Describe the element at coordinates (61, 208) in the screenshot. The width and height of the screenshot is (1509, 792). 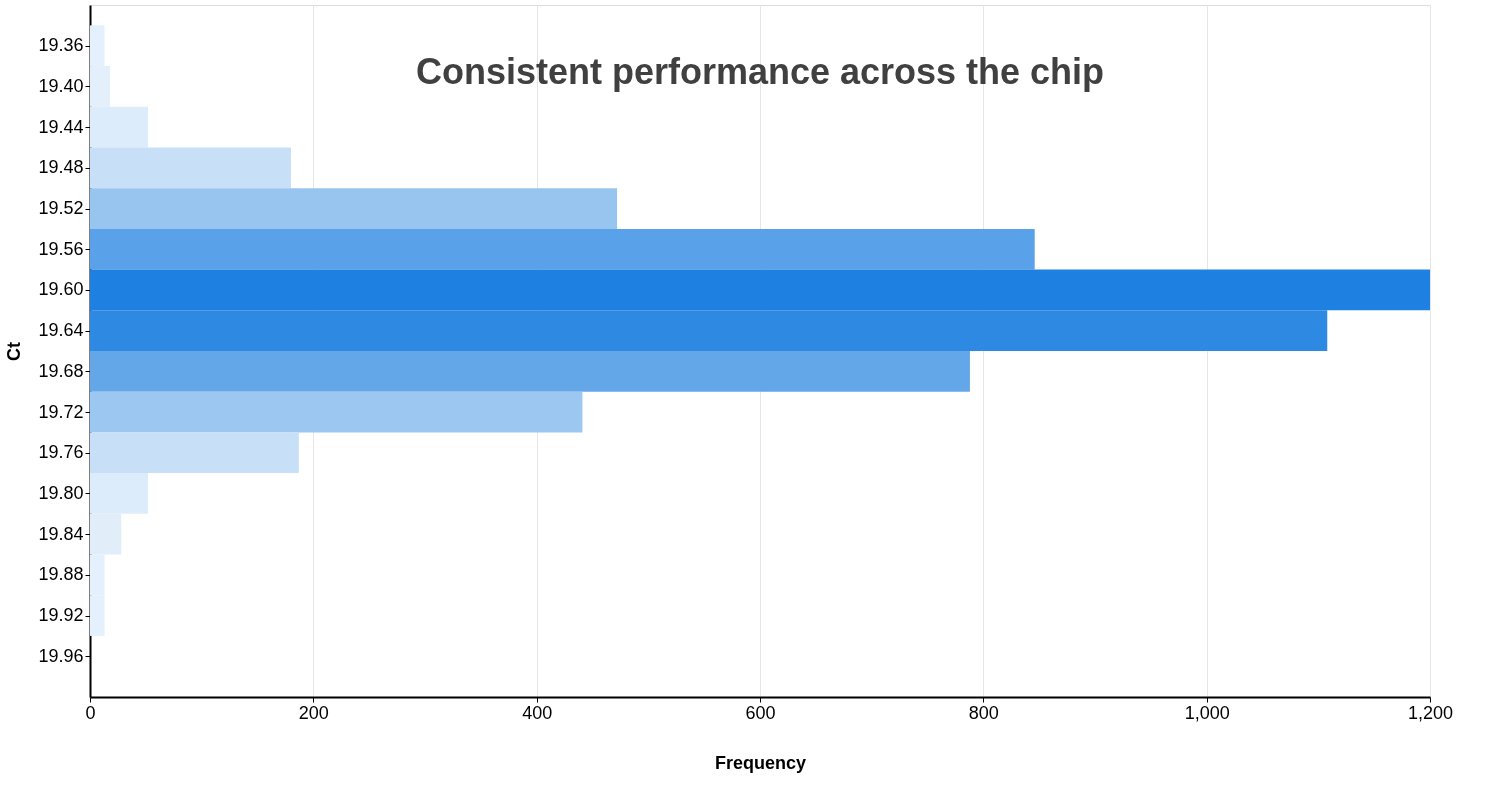
I see `y-tick-label: 19.52` at that location.